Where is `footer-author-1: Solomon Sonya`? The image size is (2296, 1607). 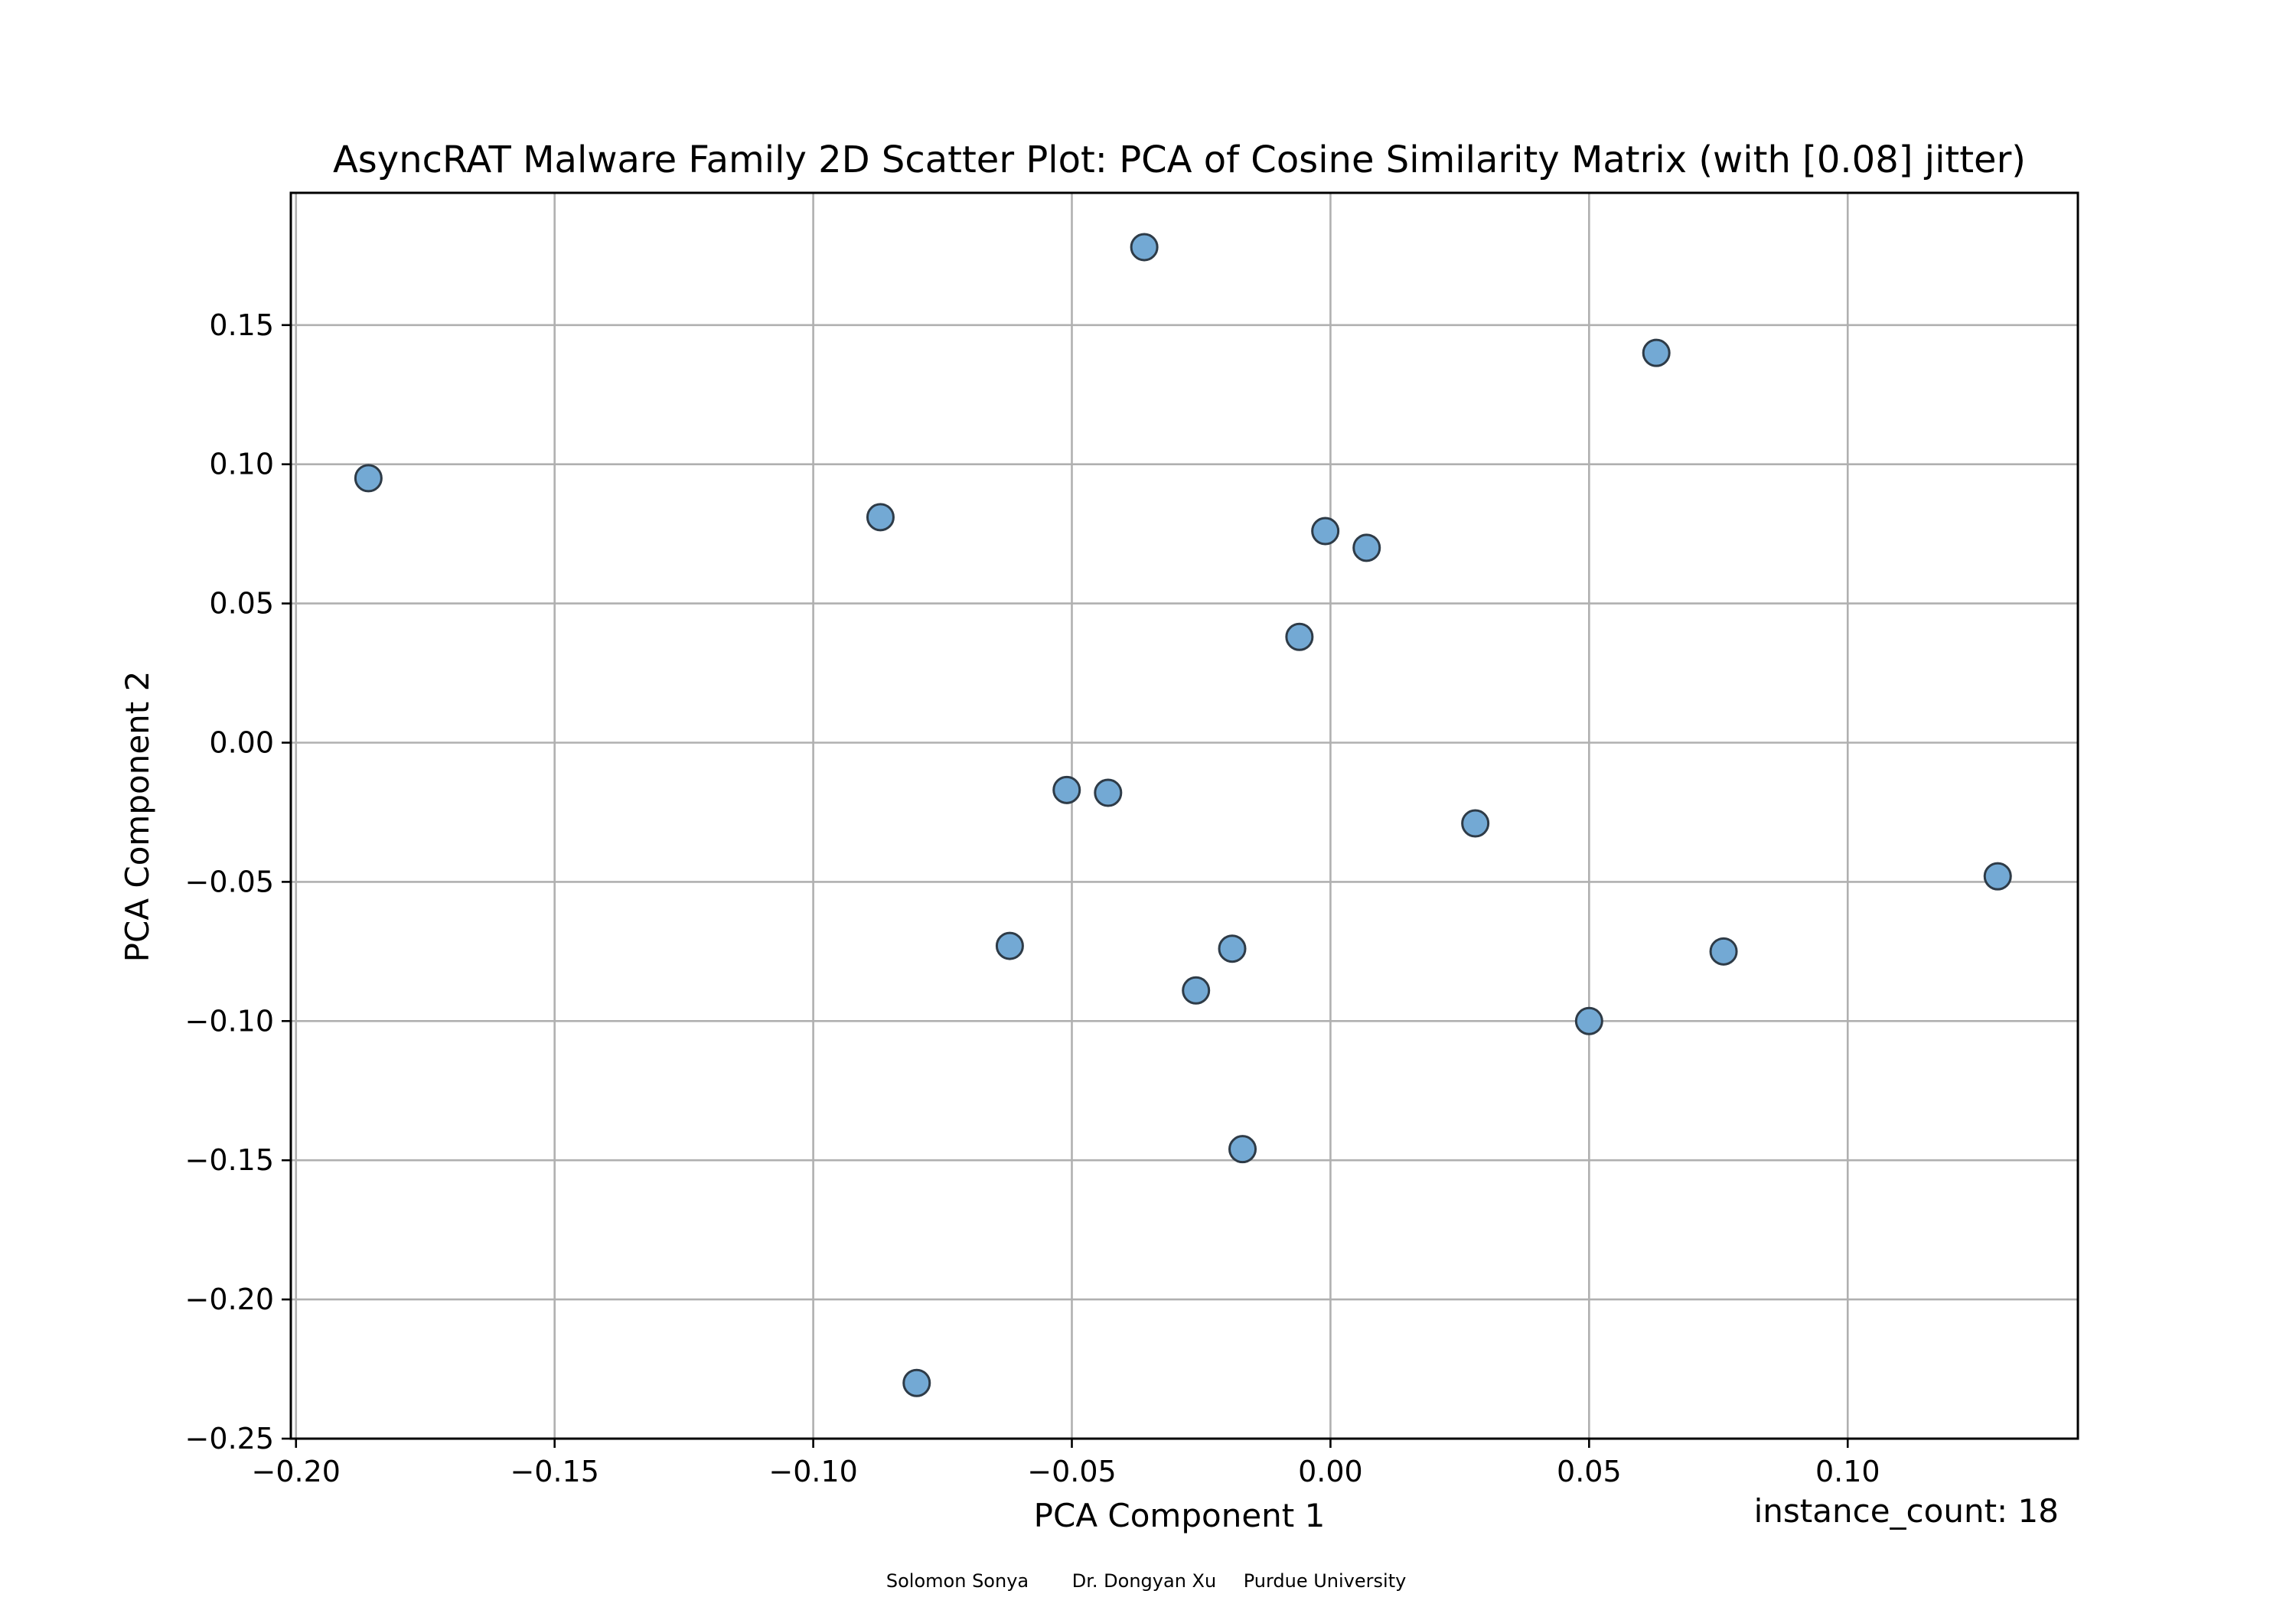 footer-author-1: Solomon Sonya is located at coordinates (957, 1581).